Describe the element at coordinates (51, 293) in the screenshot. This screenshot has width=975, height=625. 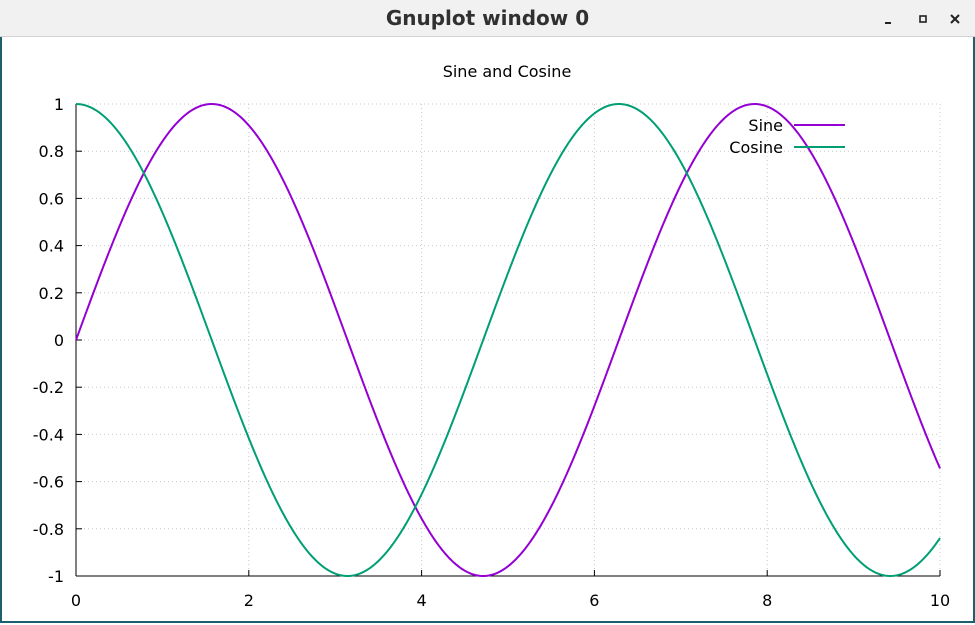
I see `y-tick-label: 0.2` at that location.